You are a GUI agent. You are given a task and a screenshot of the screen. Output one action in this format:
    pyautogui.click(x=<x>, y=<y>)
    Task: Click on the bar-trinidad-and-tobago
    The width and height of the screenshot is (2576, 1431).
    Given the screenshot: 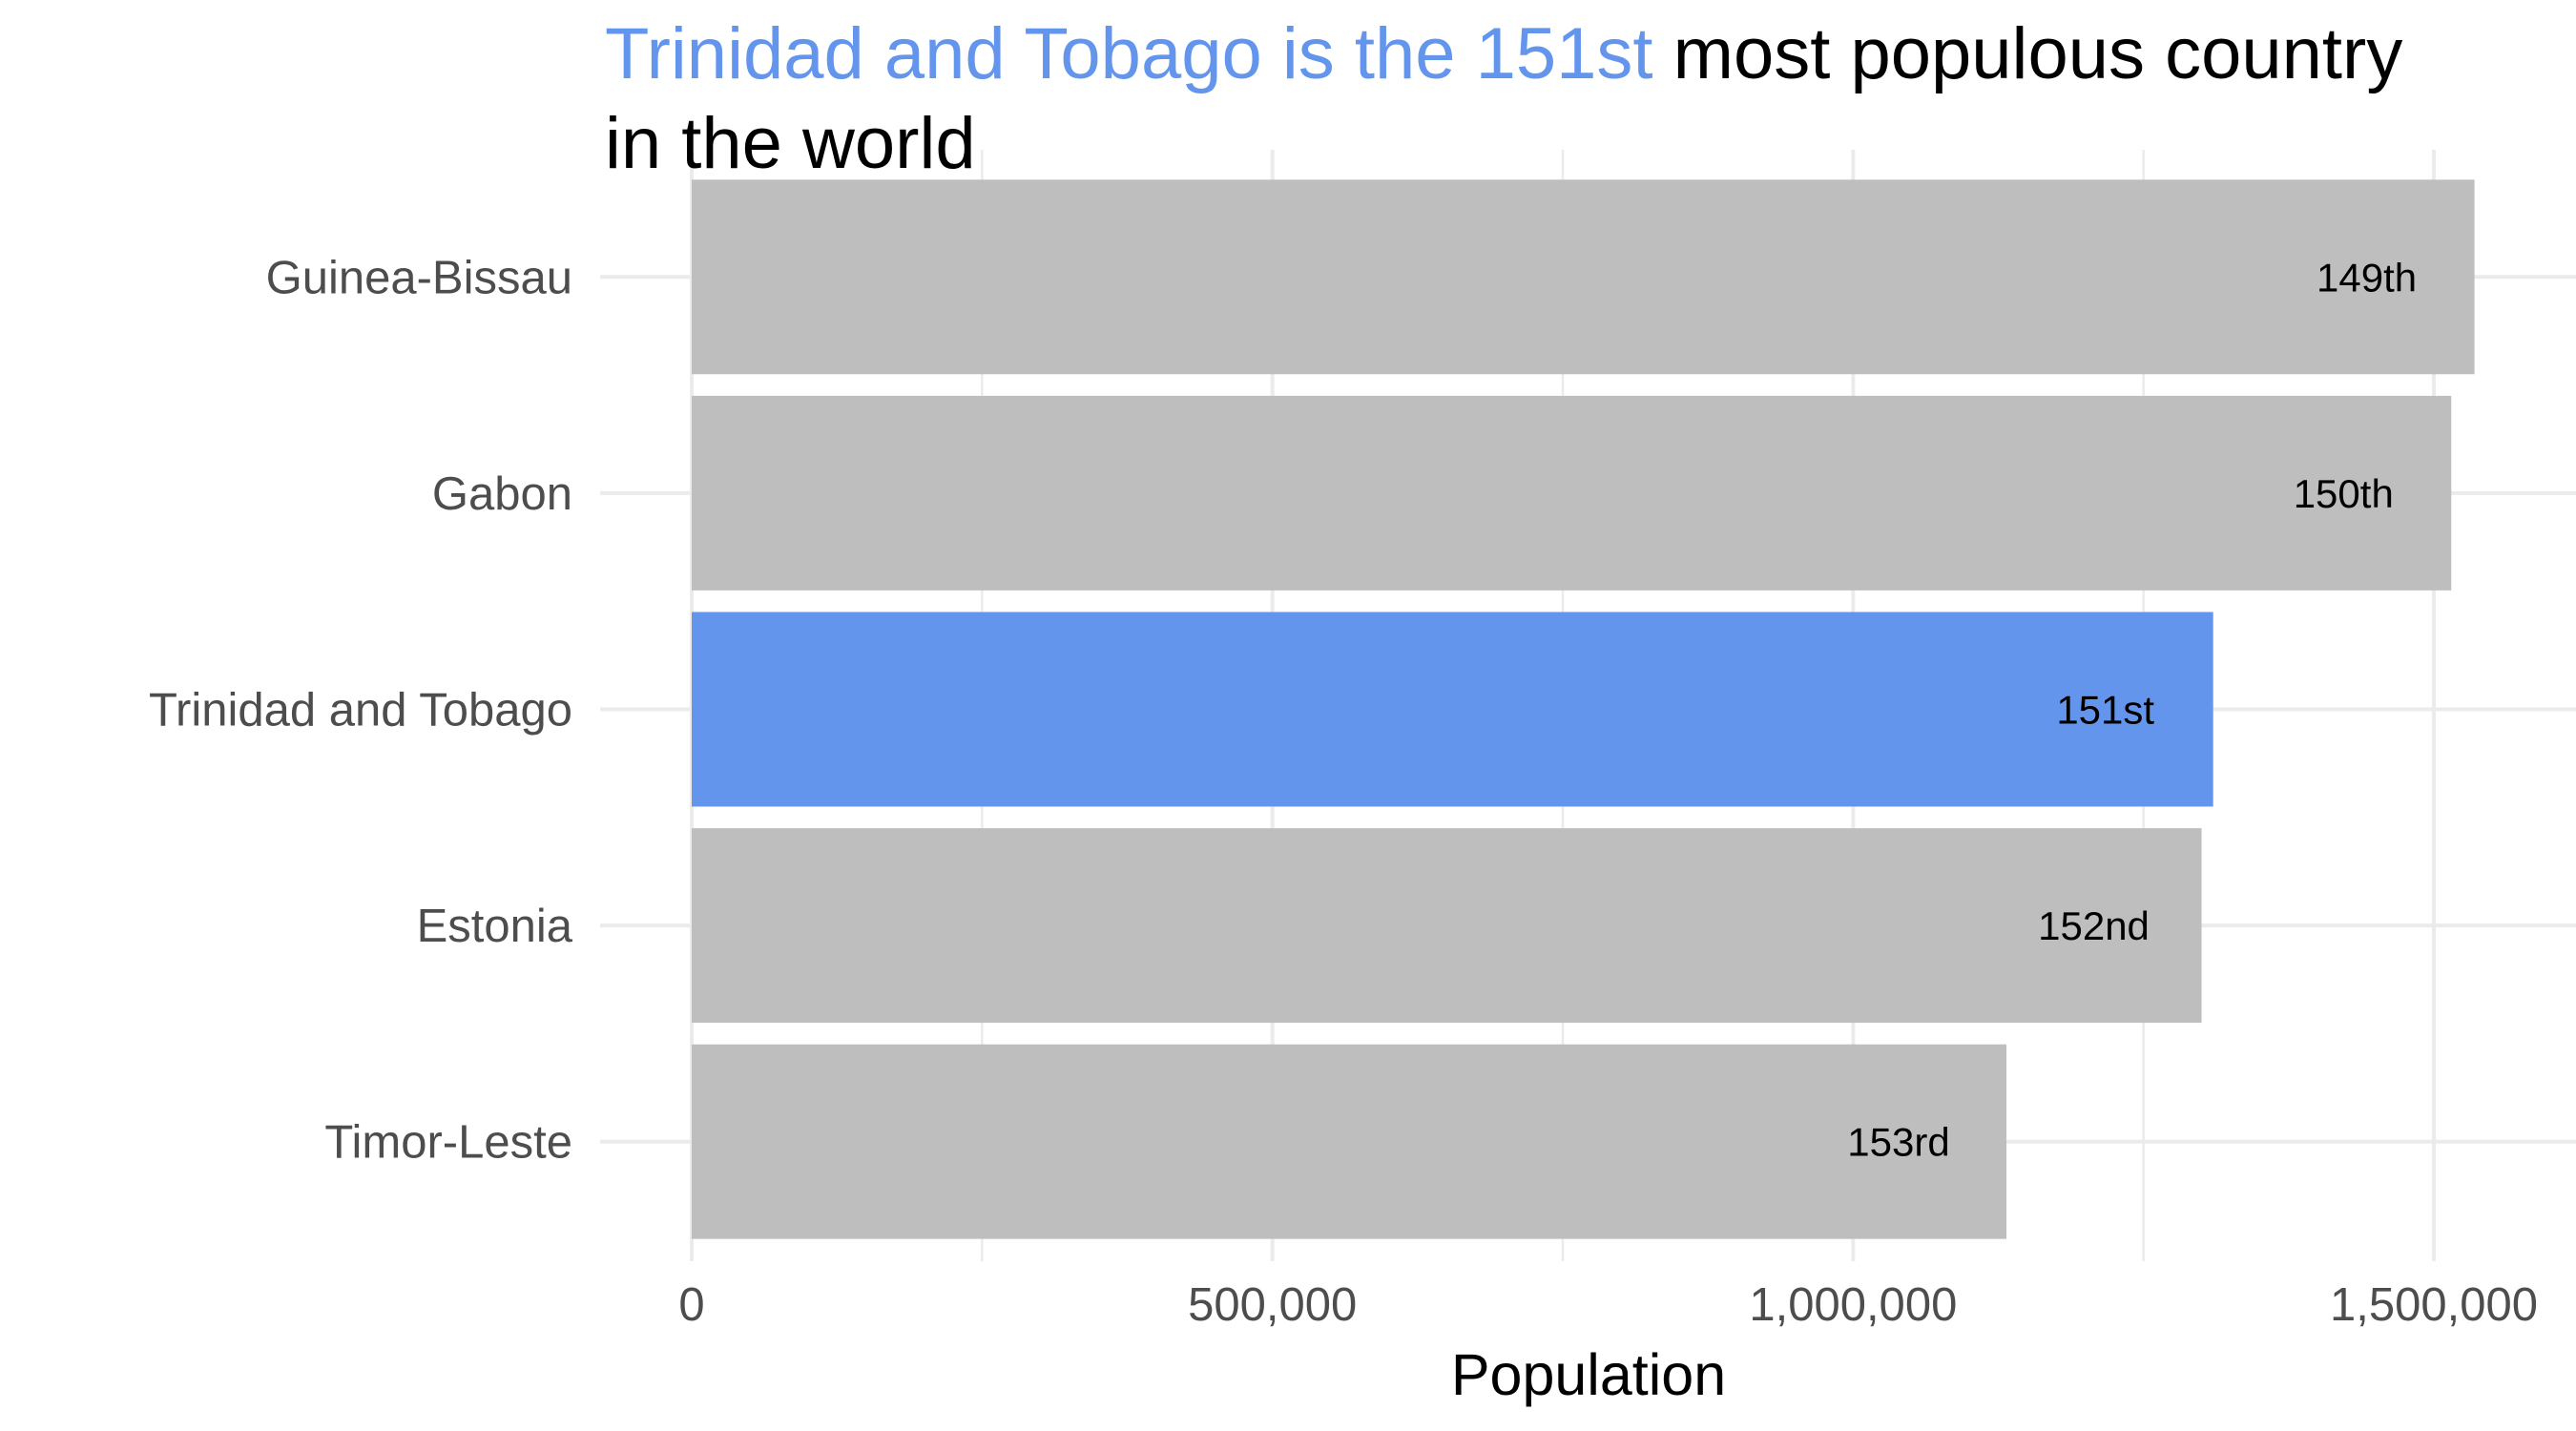 What is the action you would take?
    pyautogui.click(x=1452, y=709)
    